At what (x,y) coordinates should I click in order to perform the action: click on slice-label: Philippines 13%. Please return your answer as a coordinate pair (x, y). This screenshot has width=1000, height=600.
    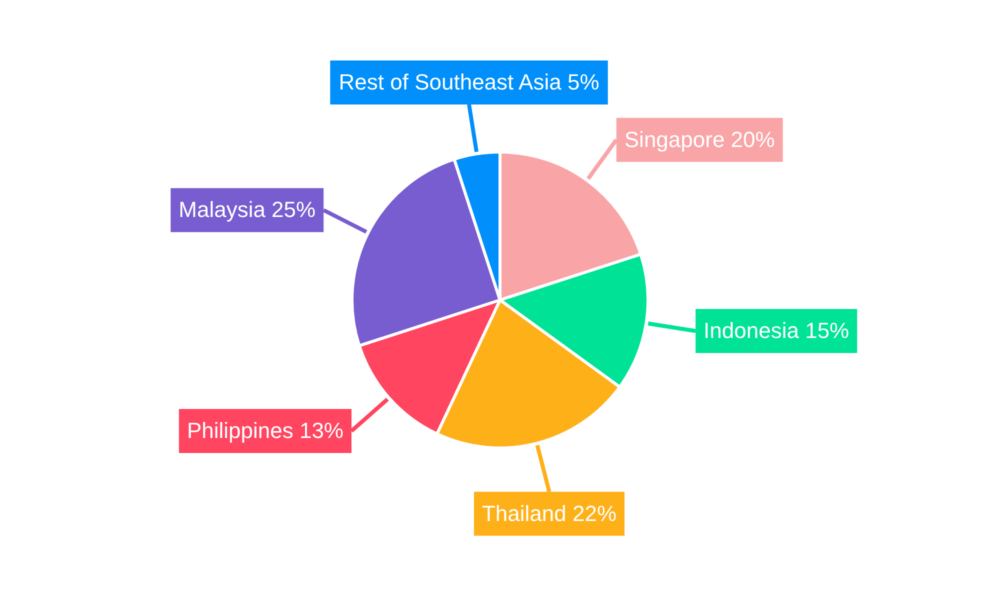
    Looking at the image, I should click on (265, 430).